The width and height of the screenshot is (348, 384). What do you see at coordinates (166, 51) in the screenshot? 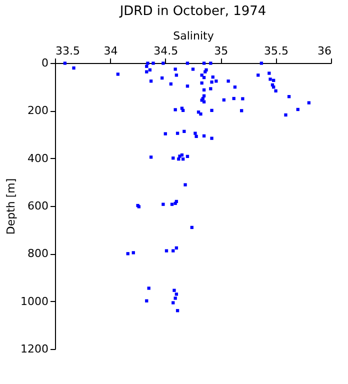
I see `x-tick-label: 34.5` at bounding box center [166, 51].